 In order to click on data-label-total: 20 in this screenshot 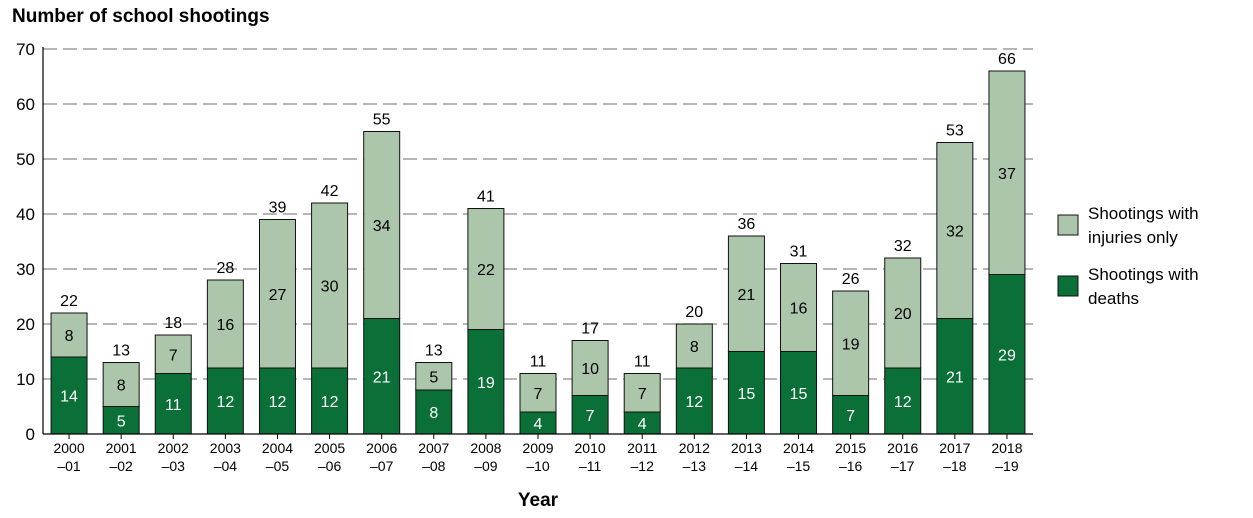, I will do `click(694, 312)`.